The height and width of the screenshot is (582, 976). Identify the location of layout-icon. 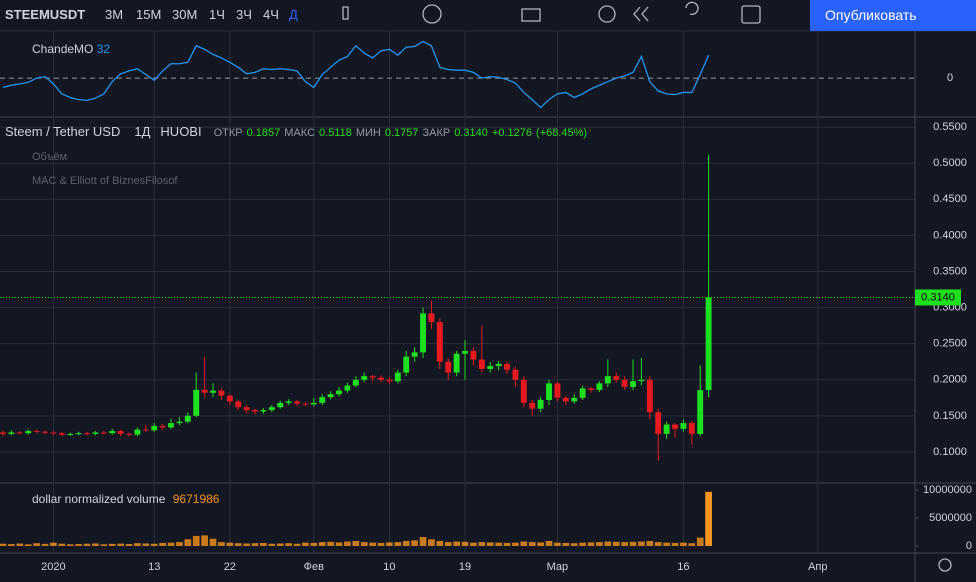
(751, 14).